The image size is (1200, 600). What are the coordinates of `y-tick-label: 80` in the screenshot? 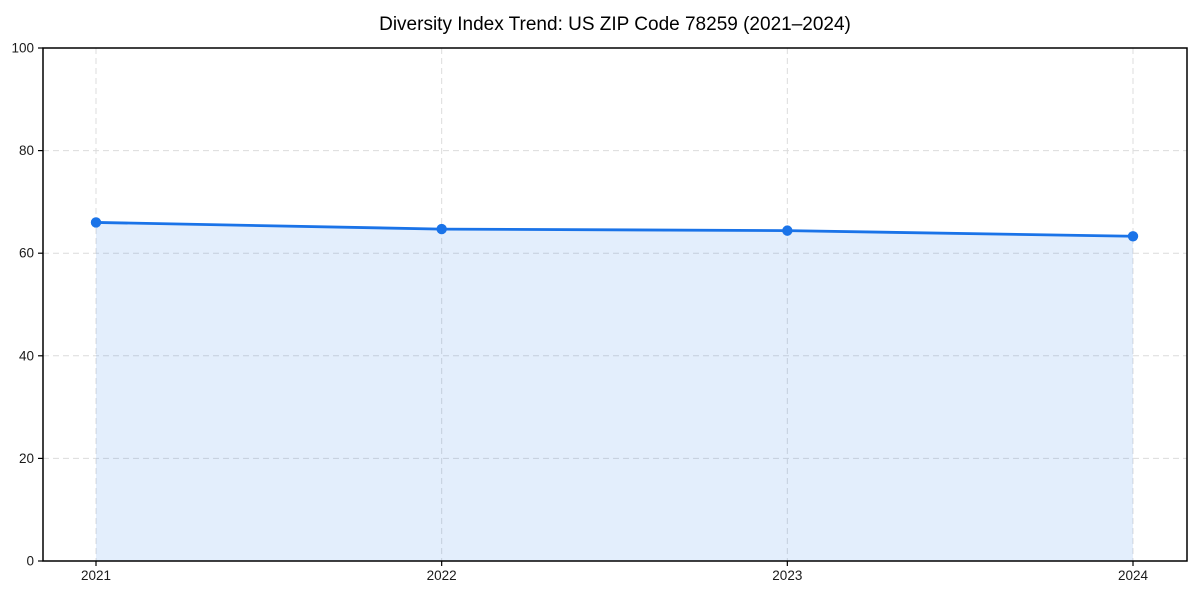 It's located at (26, 150).